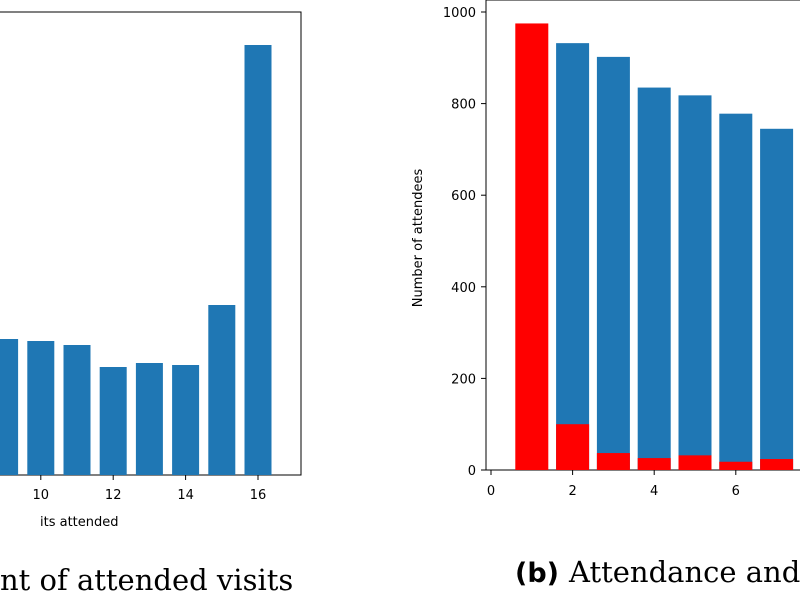 The height and width of the screenshot is (600, 800). I want to click on right-y-tick-label: 800, so click(463, 105).